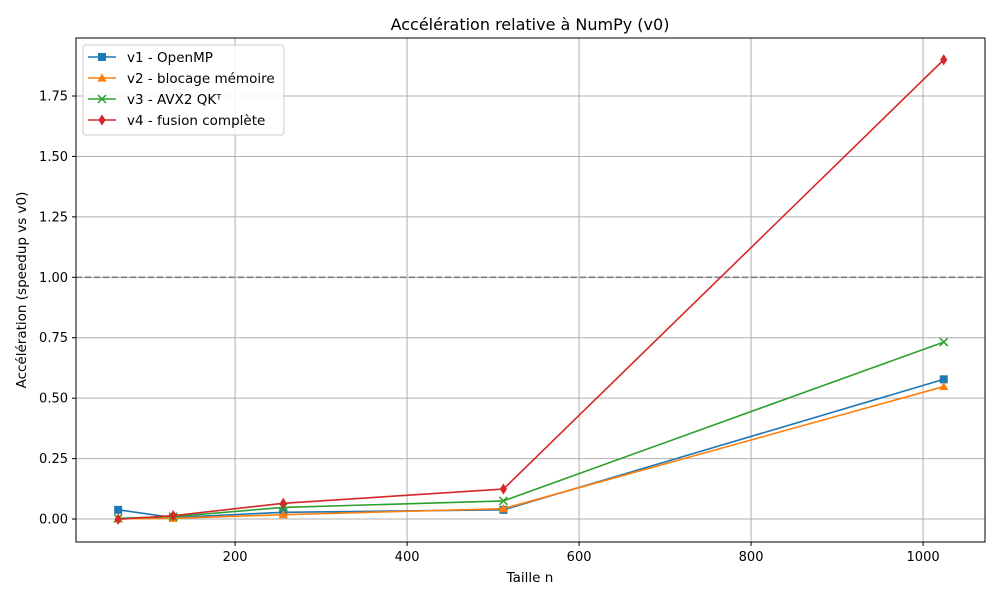 This screenshot has width=1000, height=604. Describe the element at coordinates (923, 557) in the screenshot. I see `x-tick-label: 1000` at that location.